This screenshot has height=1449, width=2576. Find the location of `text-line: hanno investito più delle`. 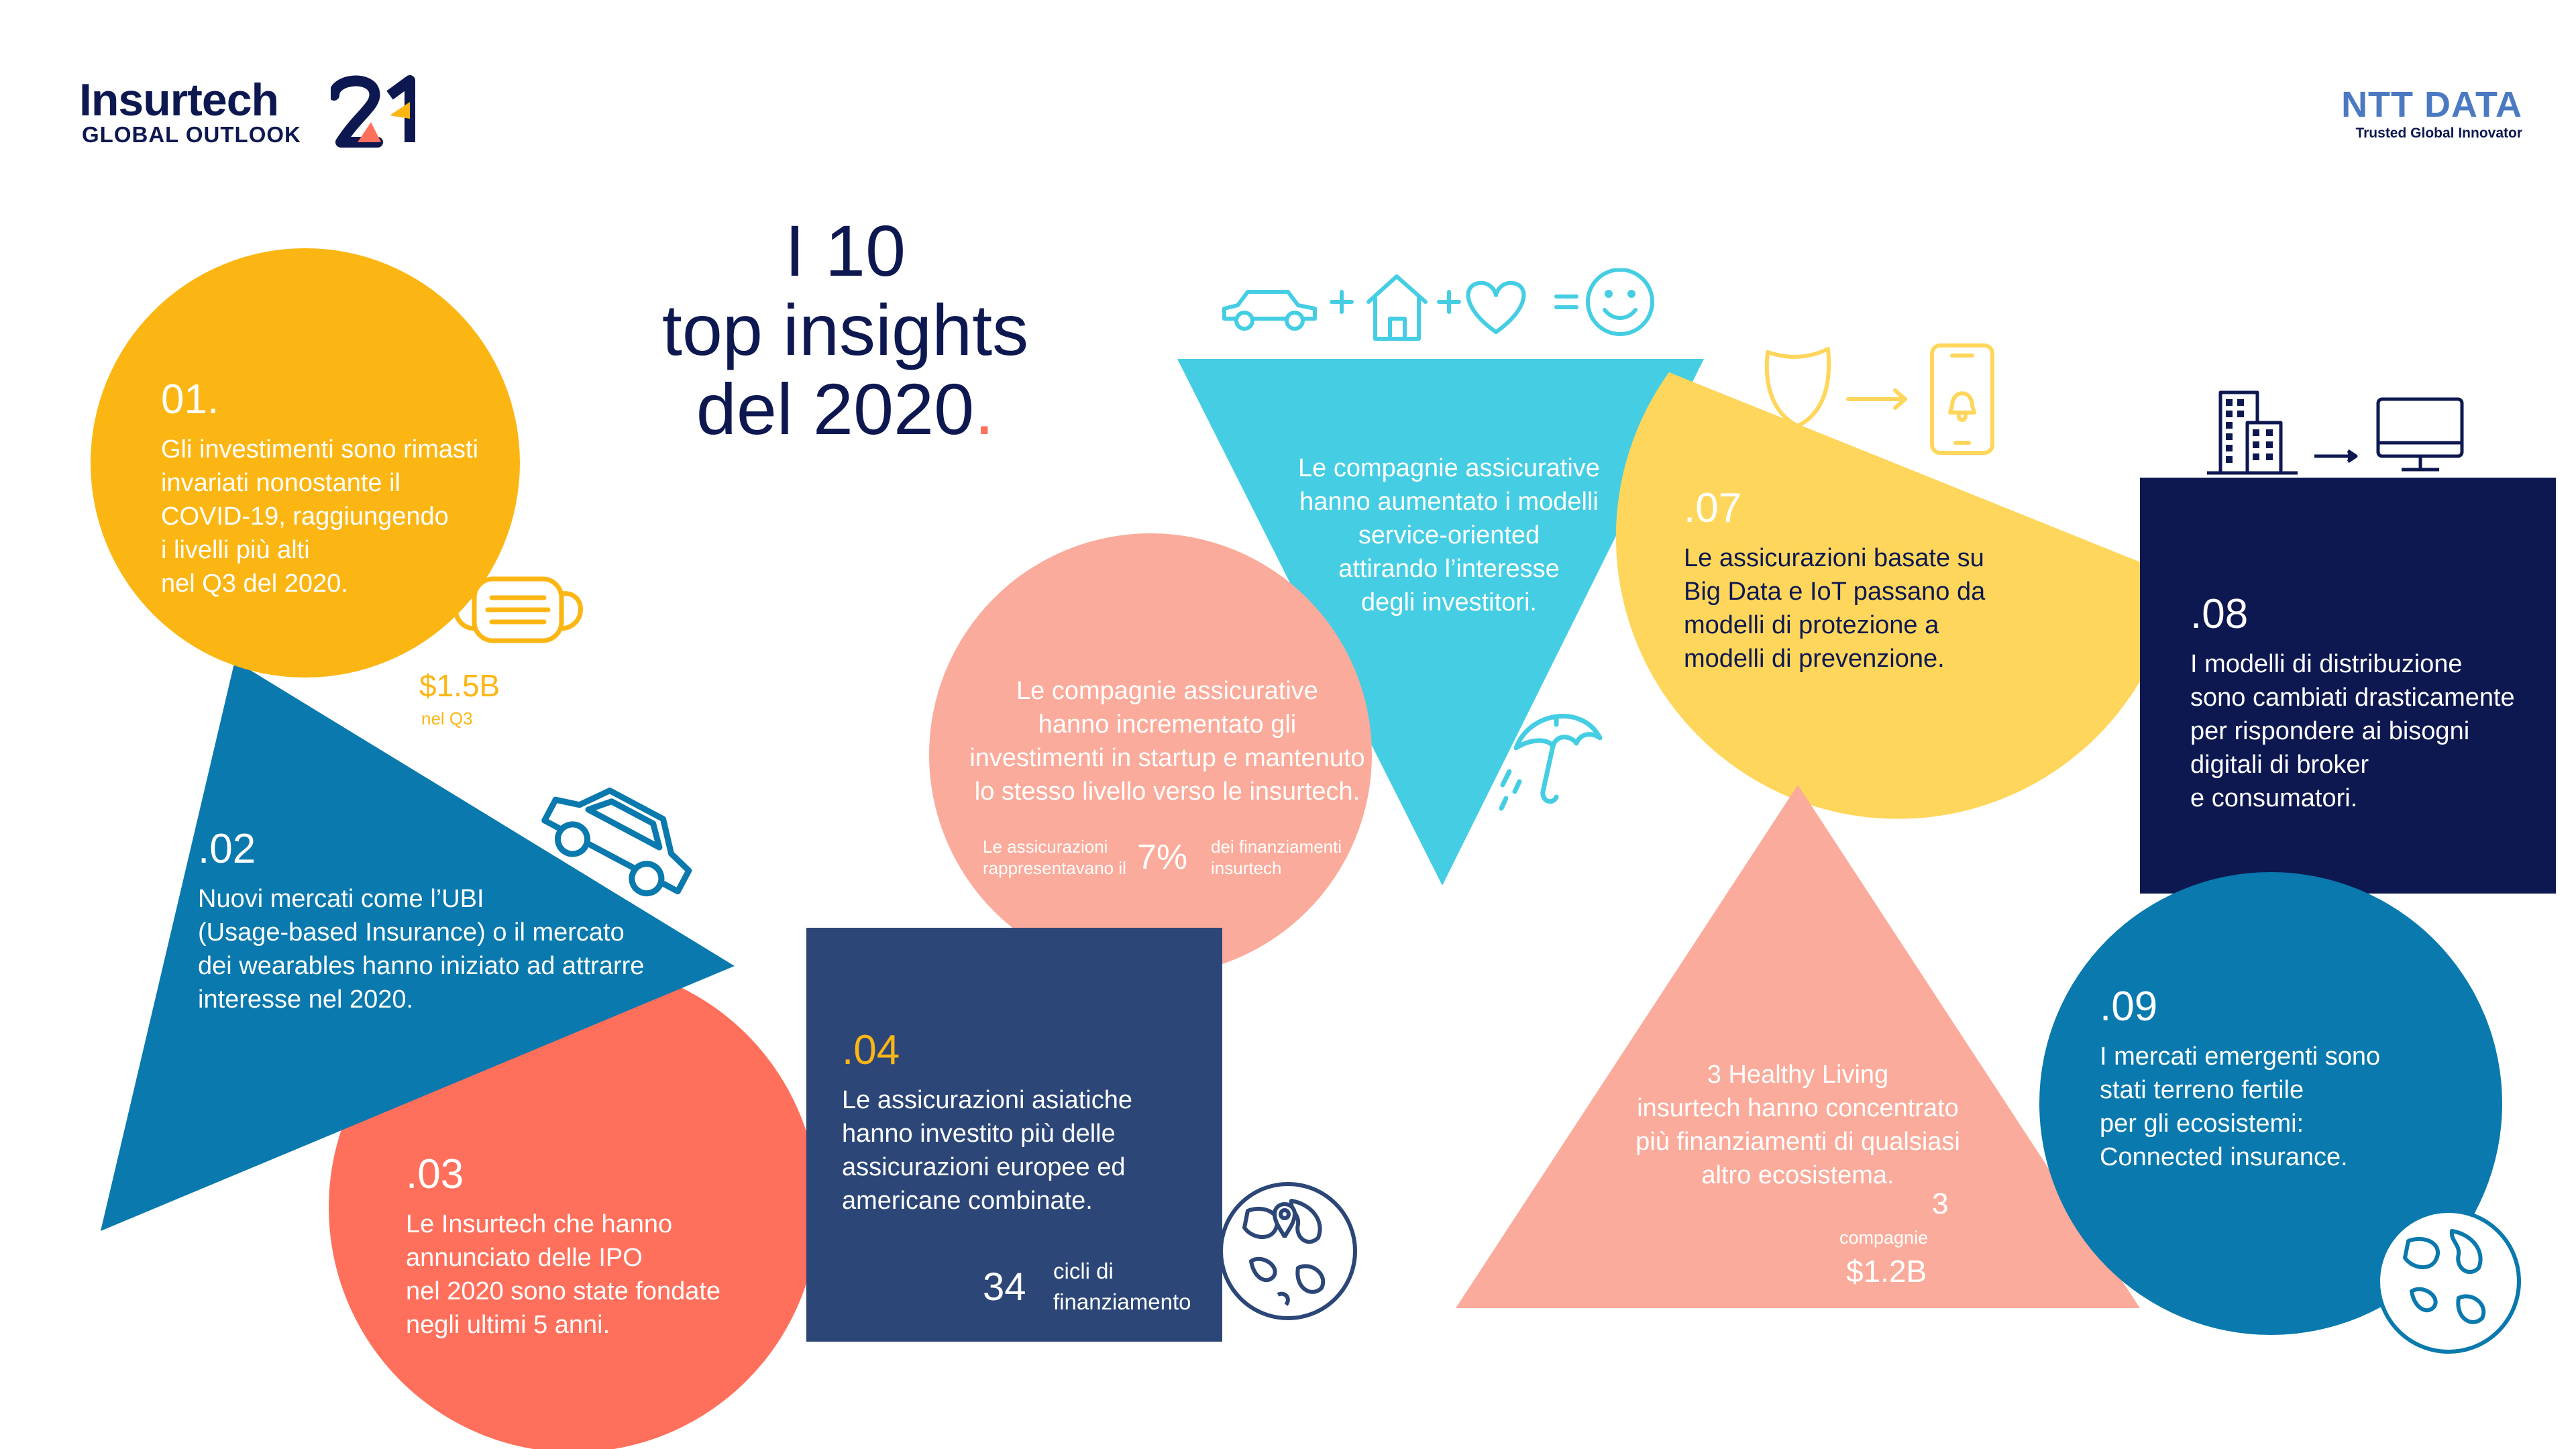

text-line: hanno investito più delle is located at coordinates (979, 1134).